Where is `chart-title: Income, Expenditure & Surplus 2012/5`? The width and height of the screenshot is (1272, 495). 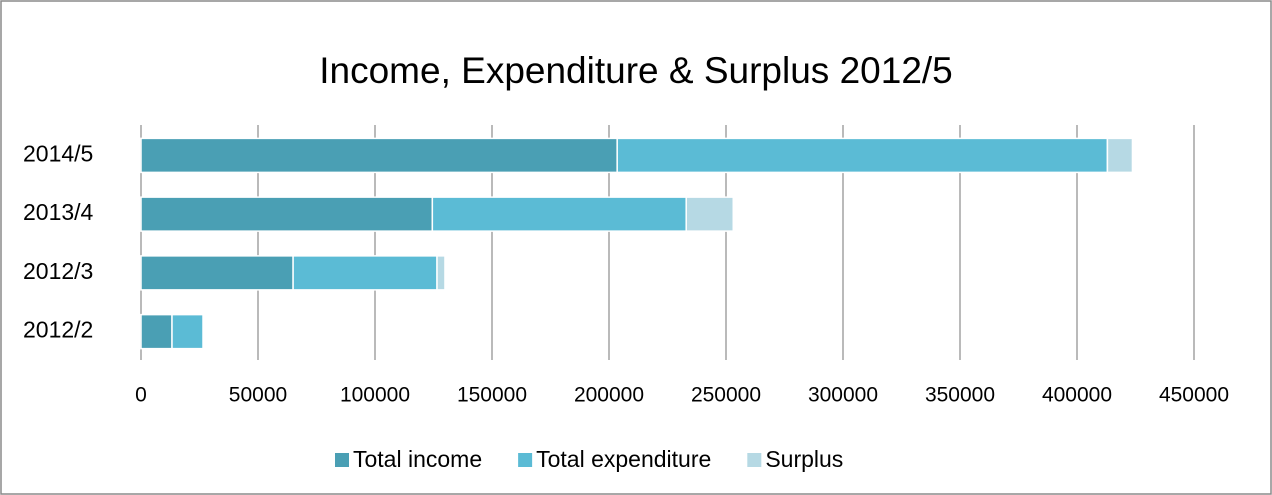 chart-title: Income, Expenditure & Surplus 2012/5 is located at coordinates (636, 70).